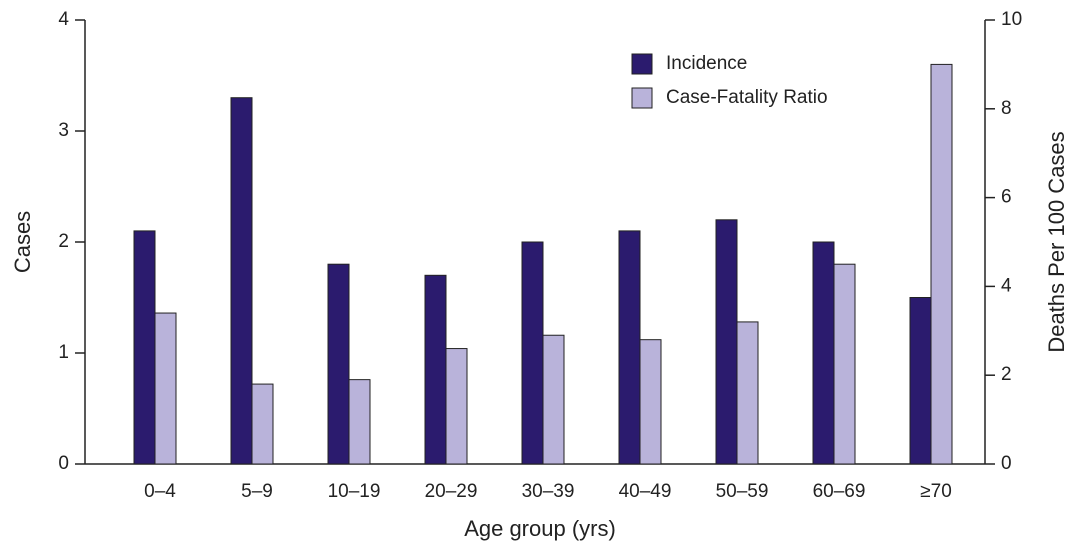 The height and width of the screenshot is (544, 1074). Describe the element at coordinates (747, 97) in the screenshot. I see `legend-label: Case-Fatality Ratio` at that location.